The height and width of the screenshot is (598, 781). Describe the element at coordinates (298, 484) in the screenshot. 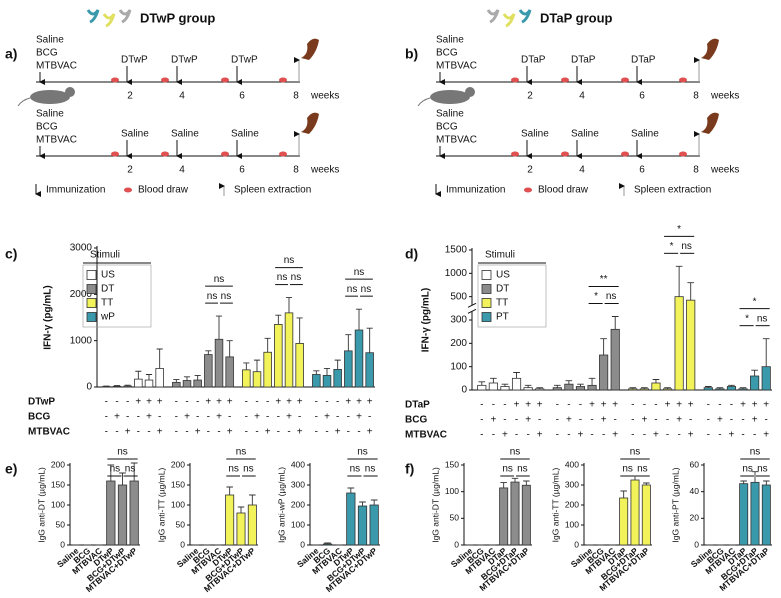

I see `y-tick-label: 300` at that location.